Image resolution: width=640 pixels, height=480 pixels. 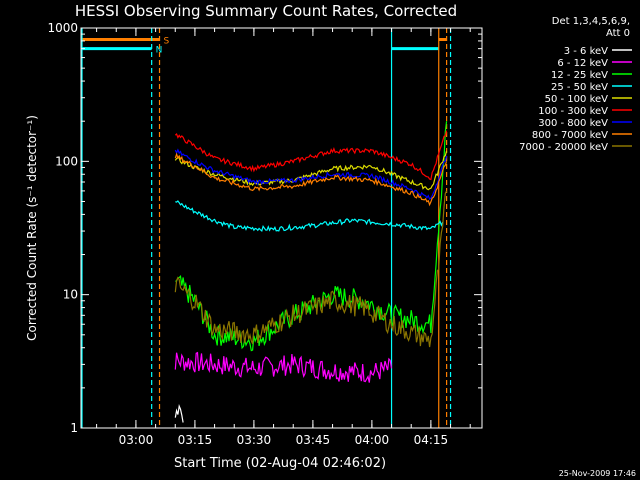 I want to click on series-line-6-12-kev, so click(x=283, y=367).